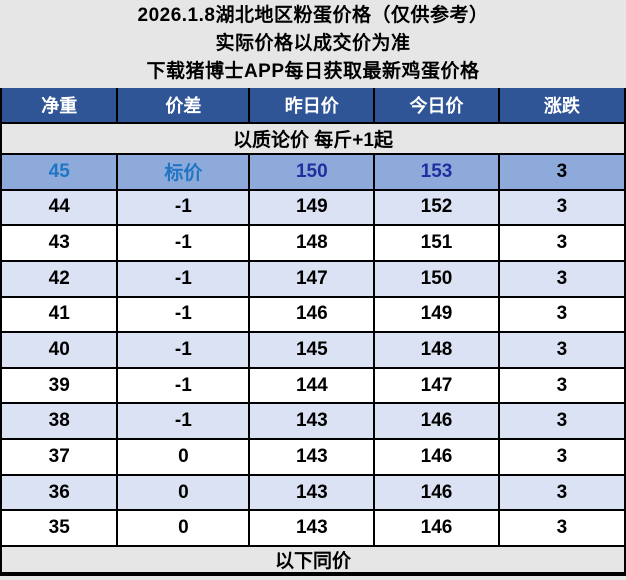  I want to click on table-row: 36 0 143 146 3, so click(313, 491).